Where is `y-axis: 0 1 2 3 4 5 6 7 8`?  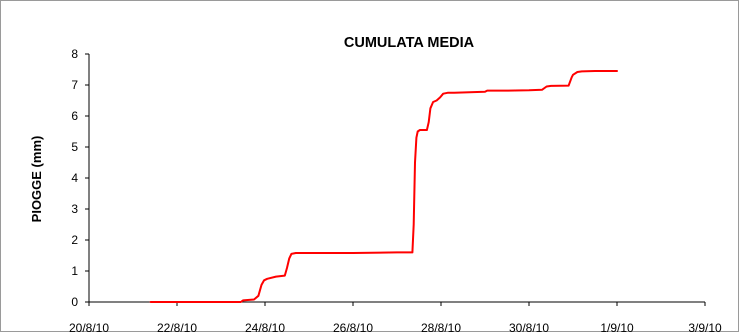
y-axis: 0 1 2 3 4 5 6 7 8 is located at coordinates (80, 178).